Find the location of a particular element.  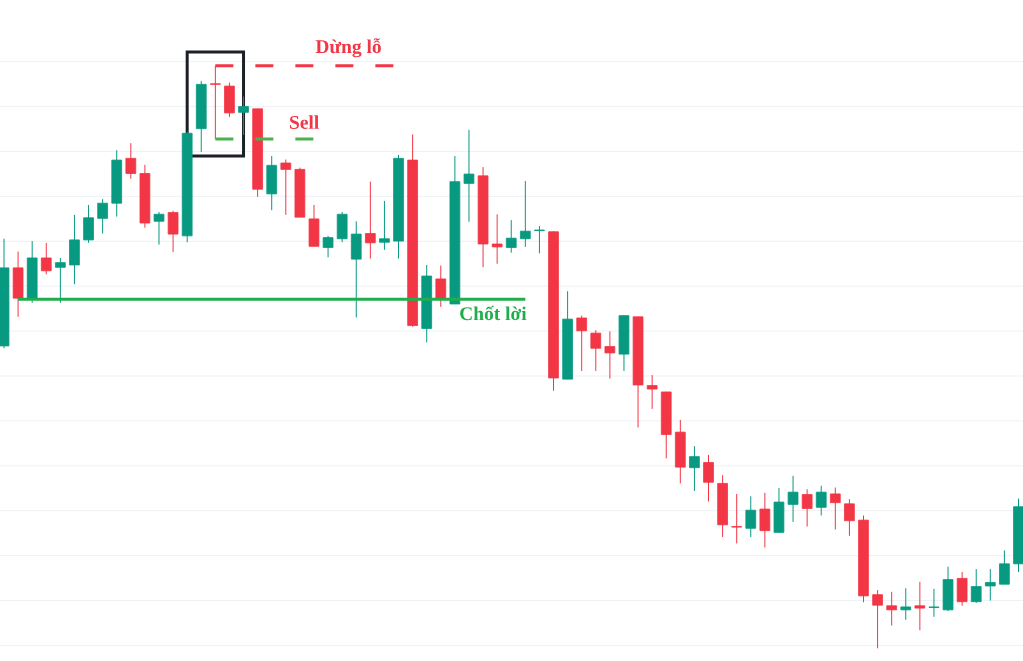

annotation: Sell is located at coordinates (304, 122).